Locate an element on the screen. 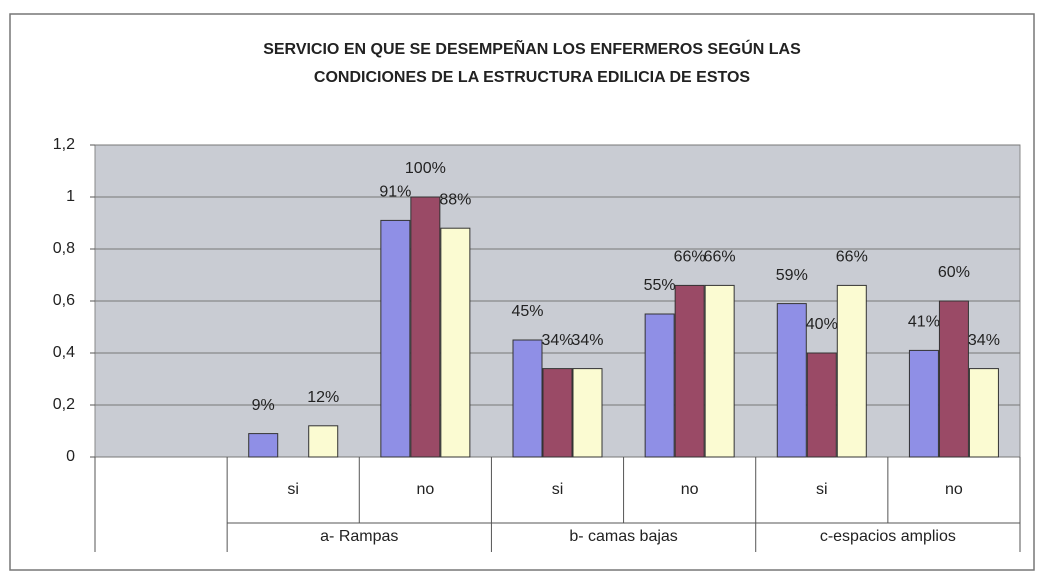 This screenshot has width=1044, height=579. y-tick-label: 1 is located at coordinates (70, 196).